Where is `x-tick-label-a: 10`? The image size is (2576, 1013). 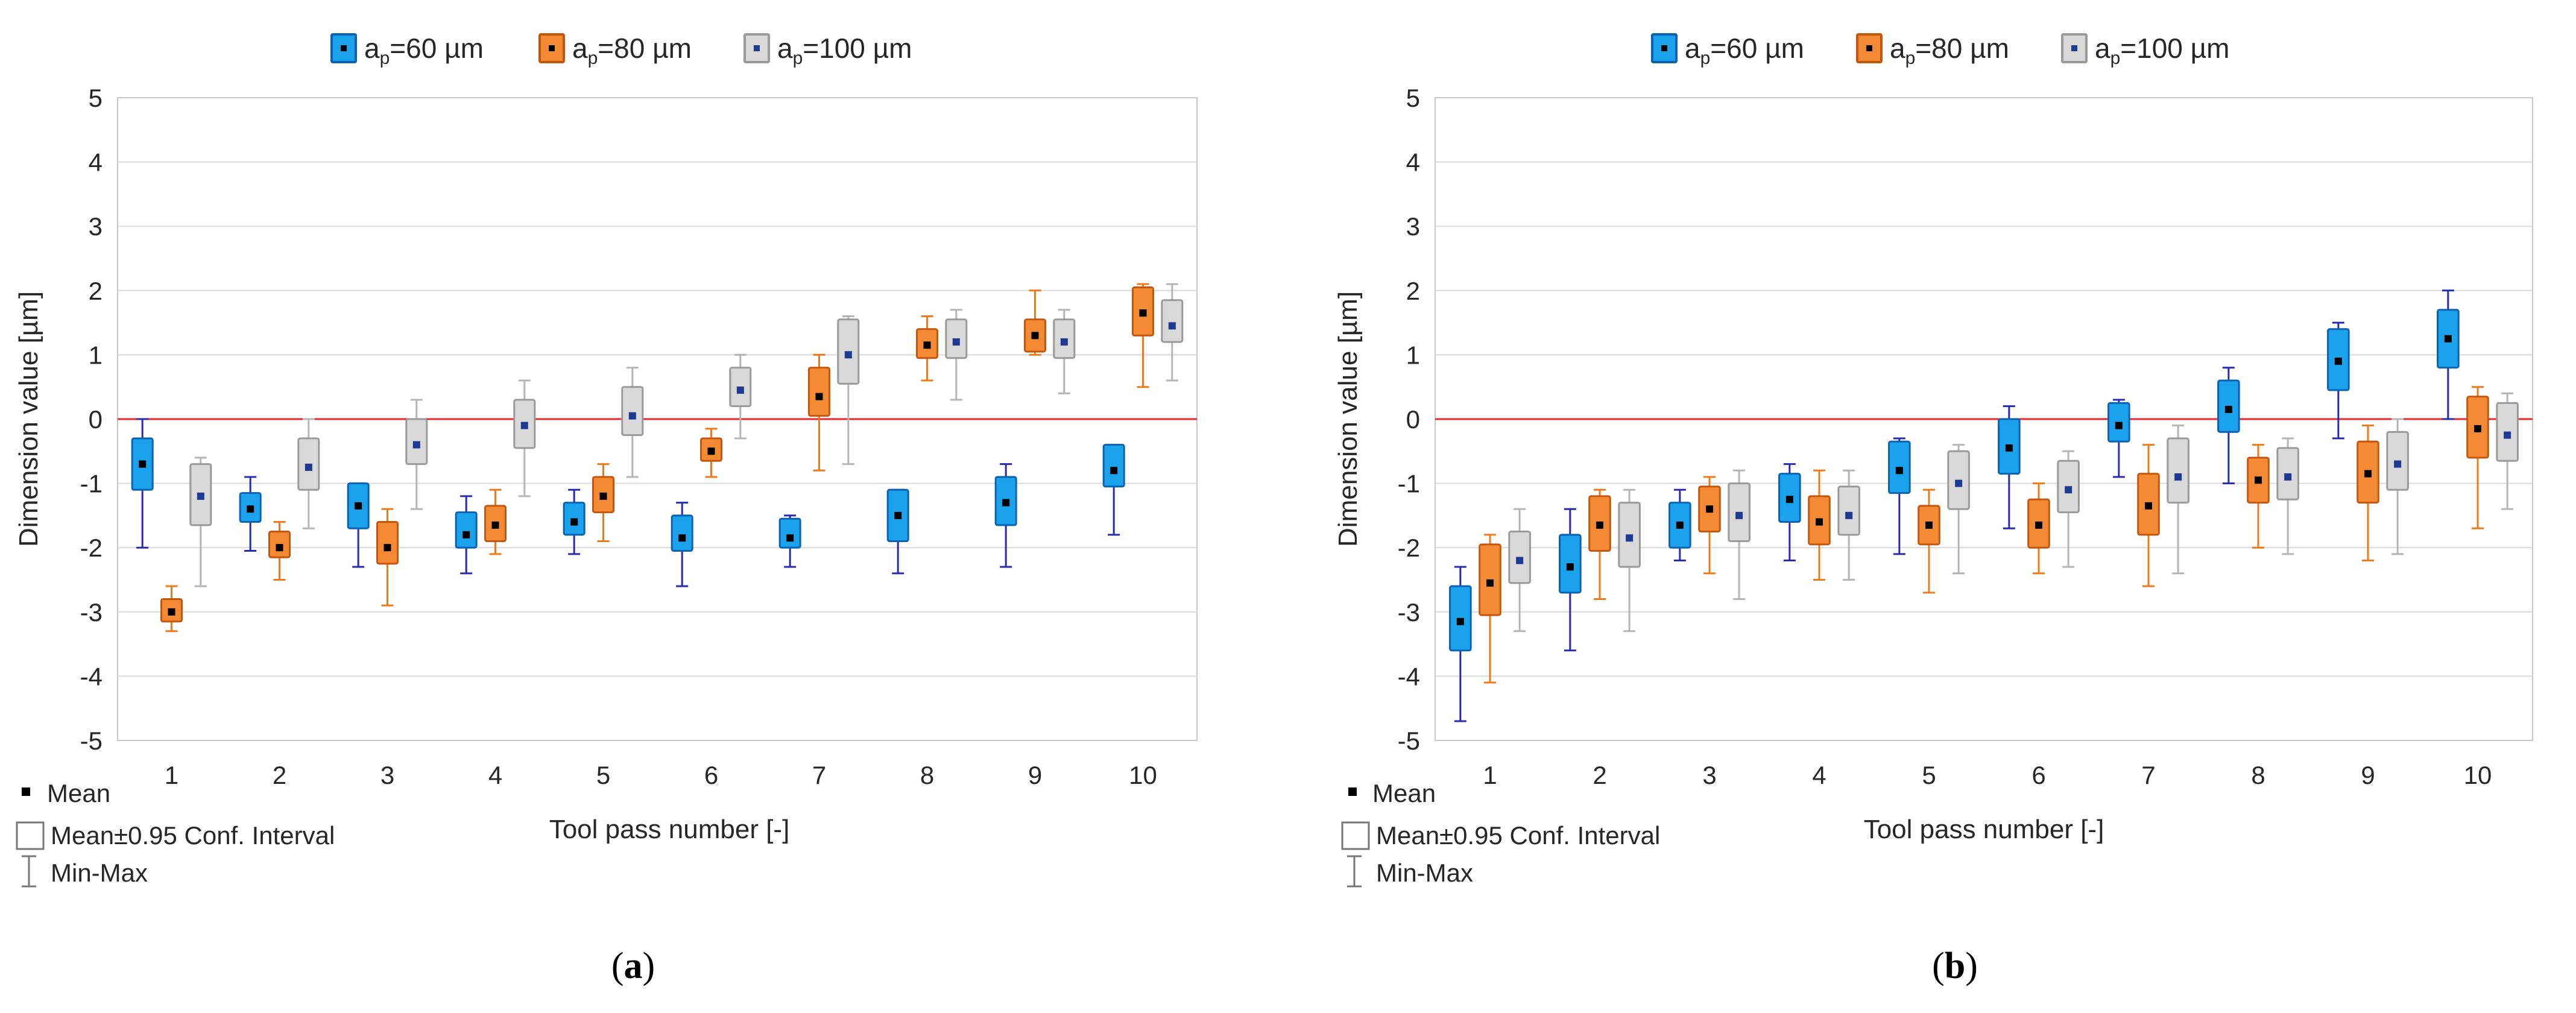 x-tick-label-a: 10 is located at coordinates (1143, 775).